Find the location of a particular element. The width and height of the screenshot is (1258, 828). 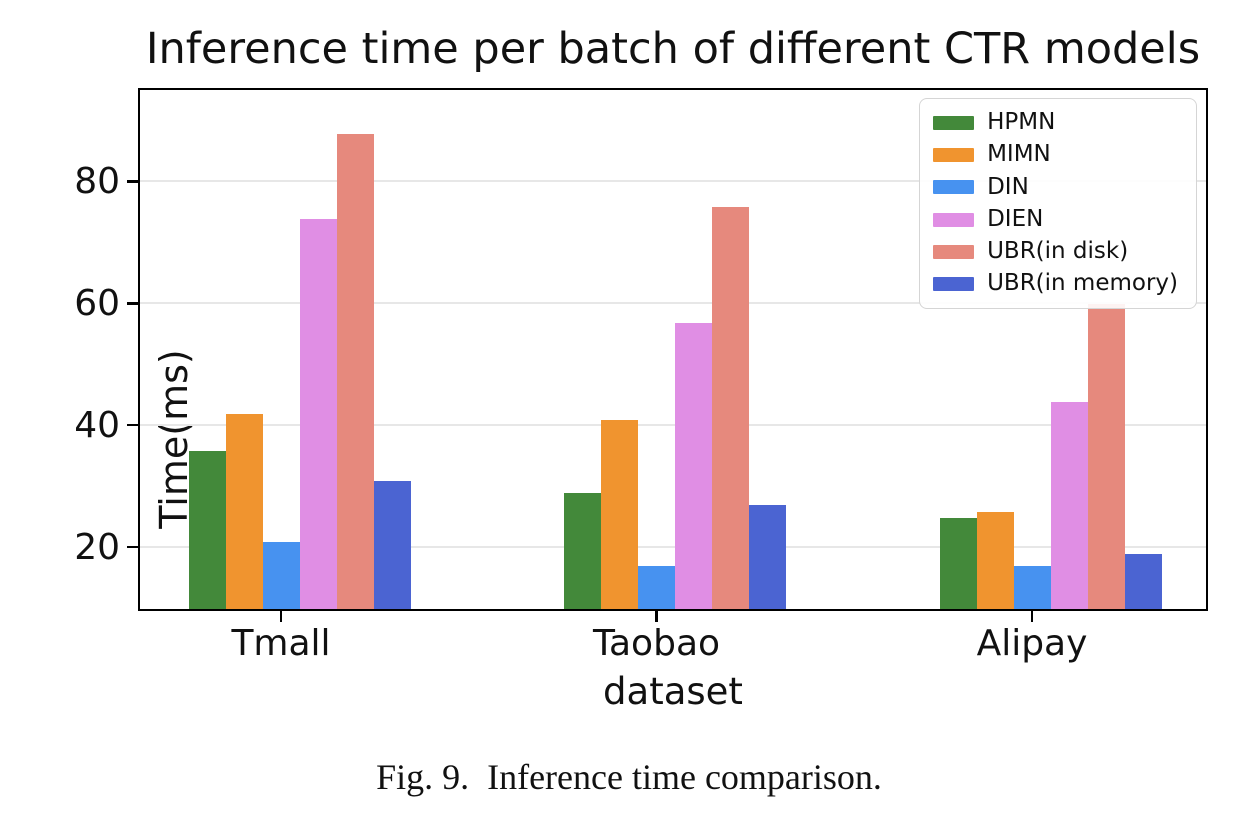

bar-taobao-hpmn is located at coordinates (582, 551).